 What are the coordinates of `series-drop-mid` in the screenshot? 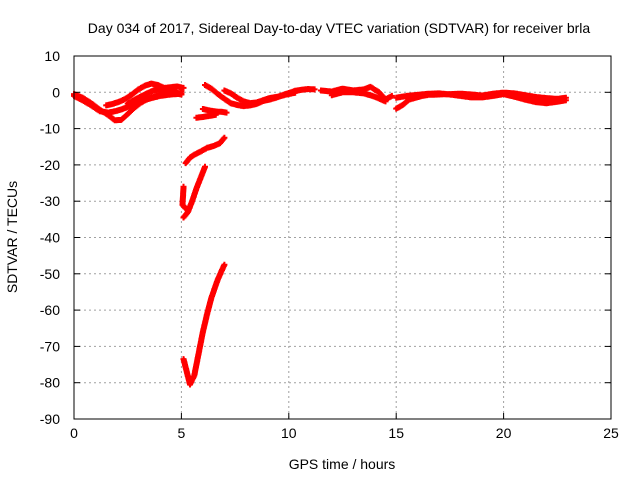 It's located at (194, 192).